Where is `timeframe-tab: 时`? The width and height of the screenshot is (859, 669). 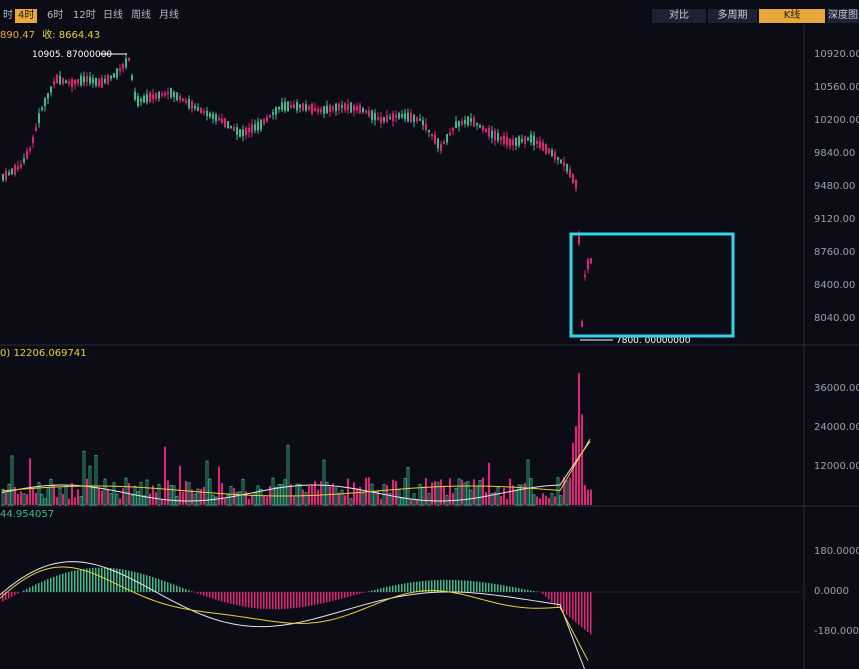
timeframe-tab: 时 is located at coordinates (8, 15).